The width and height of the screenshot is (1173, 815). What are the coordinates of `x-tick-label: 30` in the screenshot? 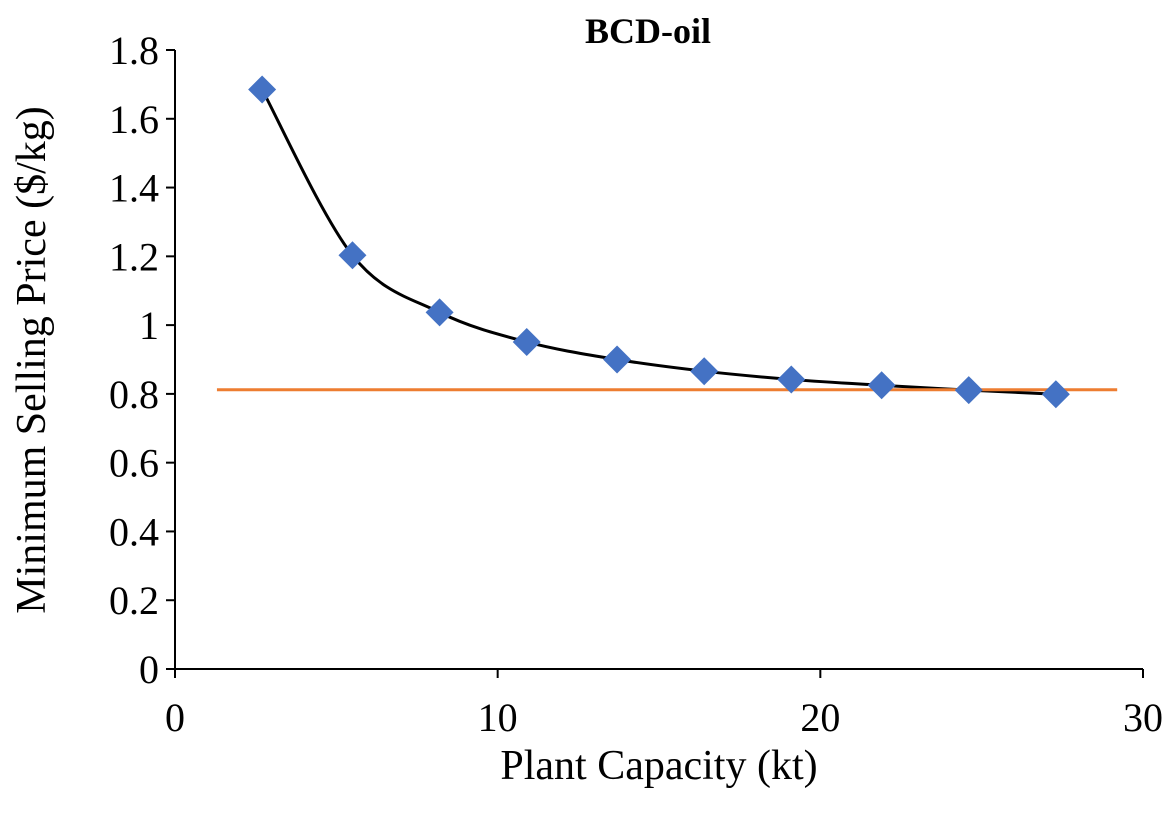 It's located at (1143, 717).